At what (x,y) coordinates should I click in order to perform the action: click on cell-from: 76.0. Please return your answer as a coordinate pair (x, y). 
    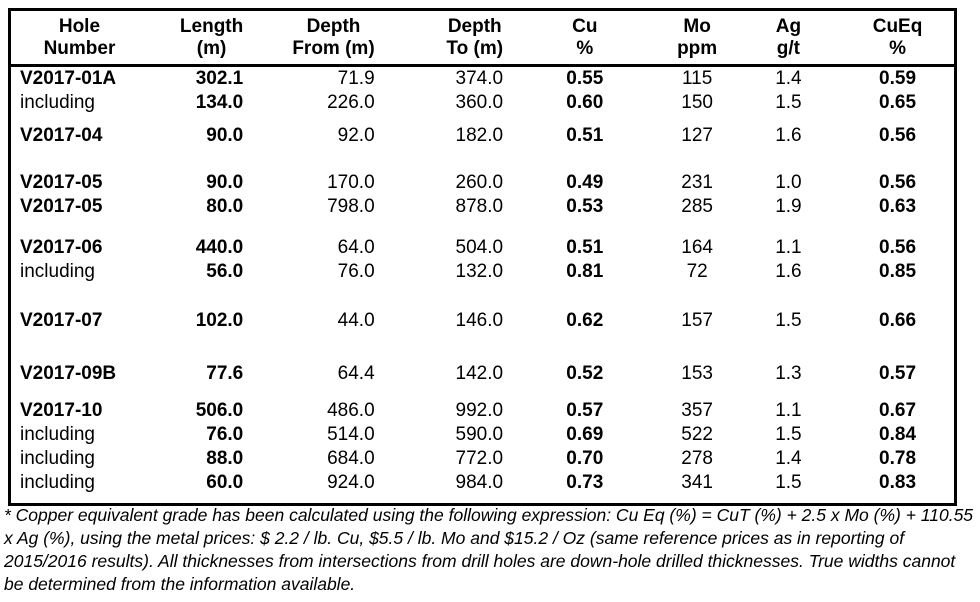
    Looking at the image, I should click on (356, 271).